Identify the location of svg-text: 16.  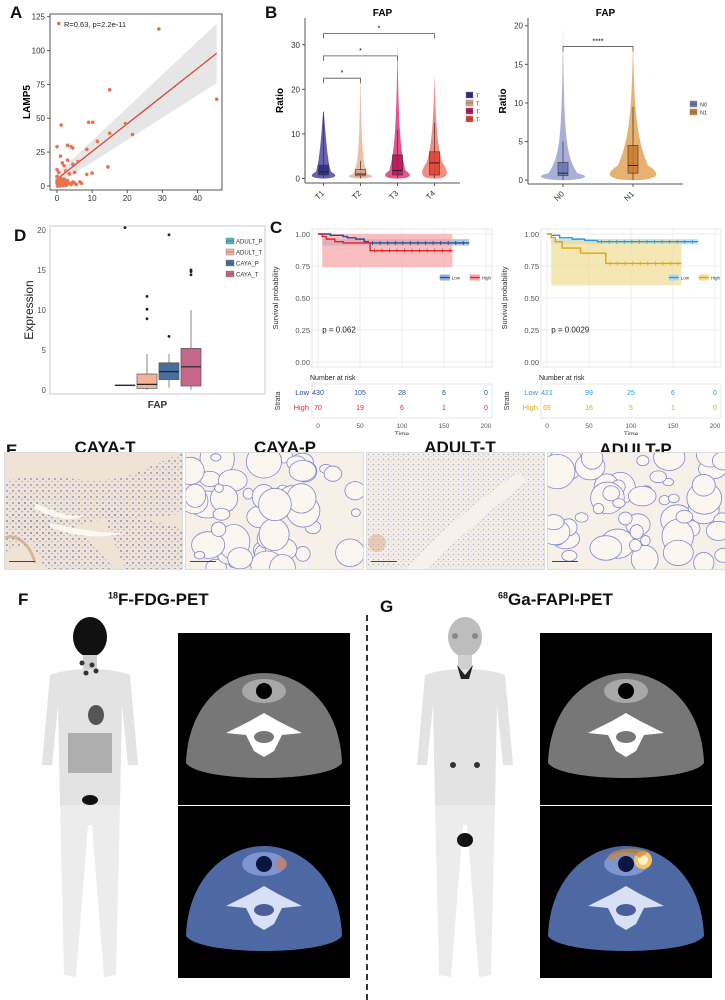
(589, 408).